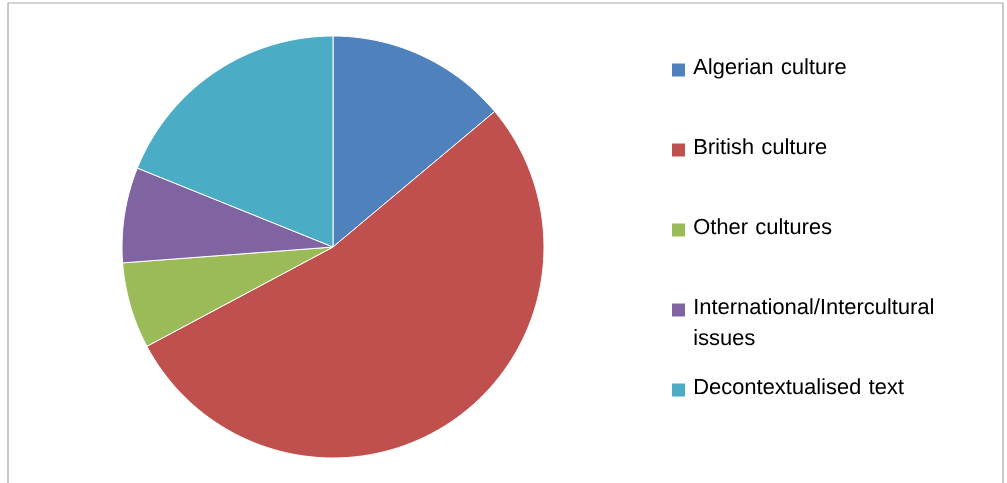 This screenshot has height=483, width=1007. Describe the element at coordinates (761, 146) in the screenshot. I see `legend-label: British culture` at that location.